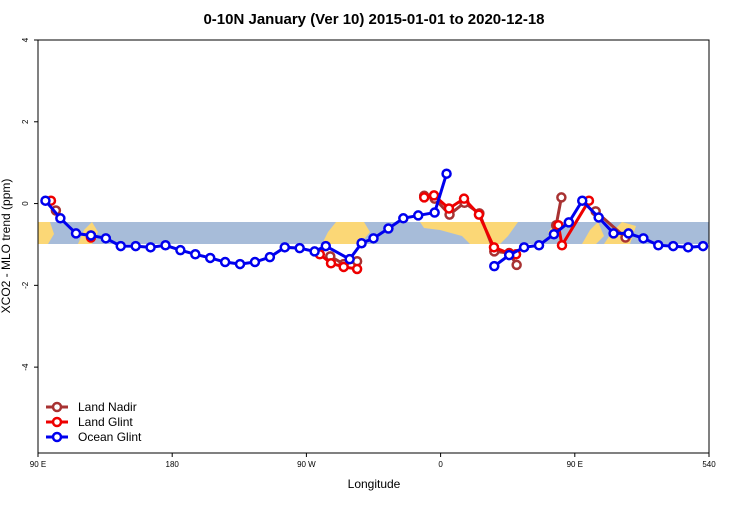 The width and height of the screenshot is (750, 505). Describe the element at coordinates (107, 407) in the screenshot. I see `legend-label: Land Nadir` at that location.